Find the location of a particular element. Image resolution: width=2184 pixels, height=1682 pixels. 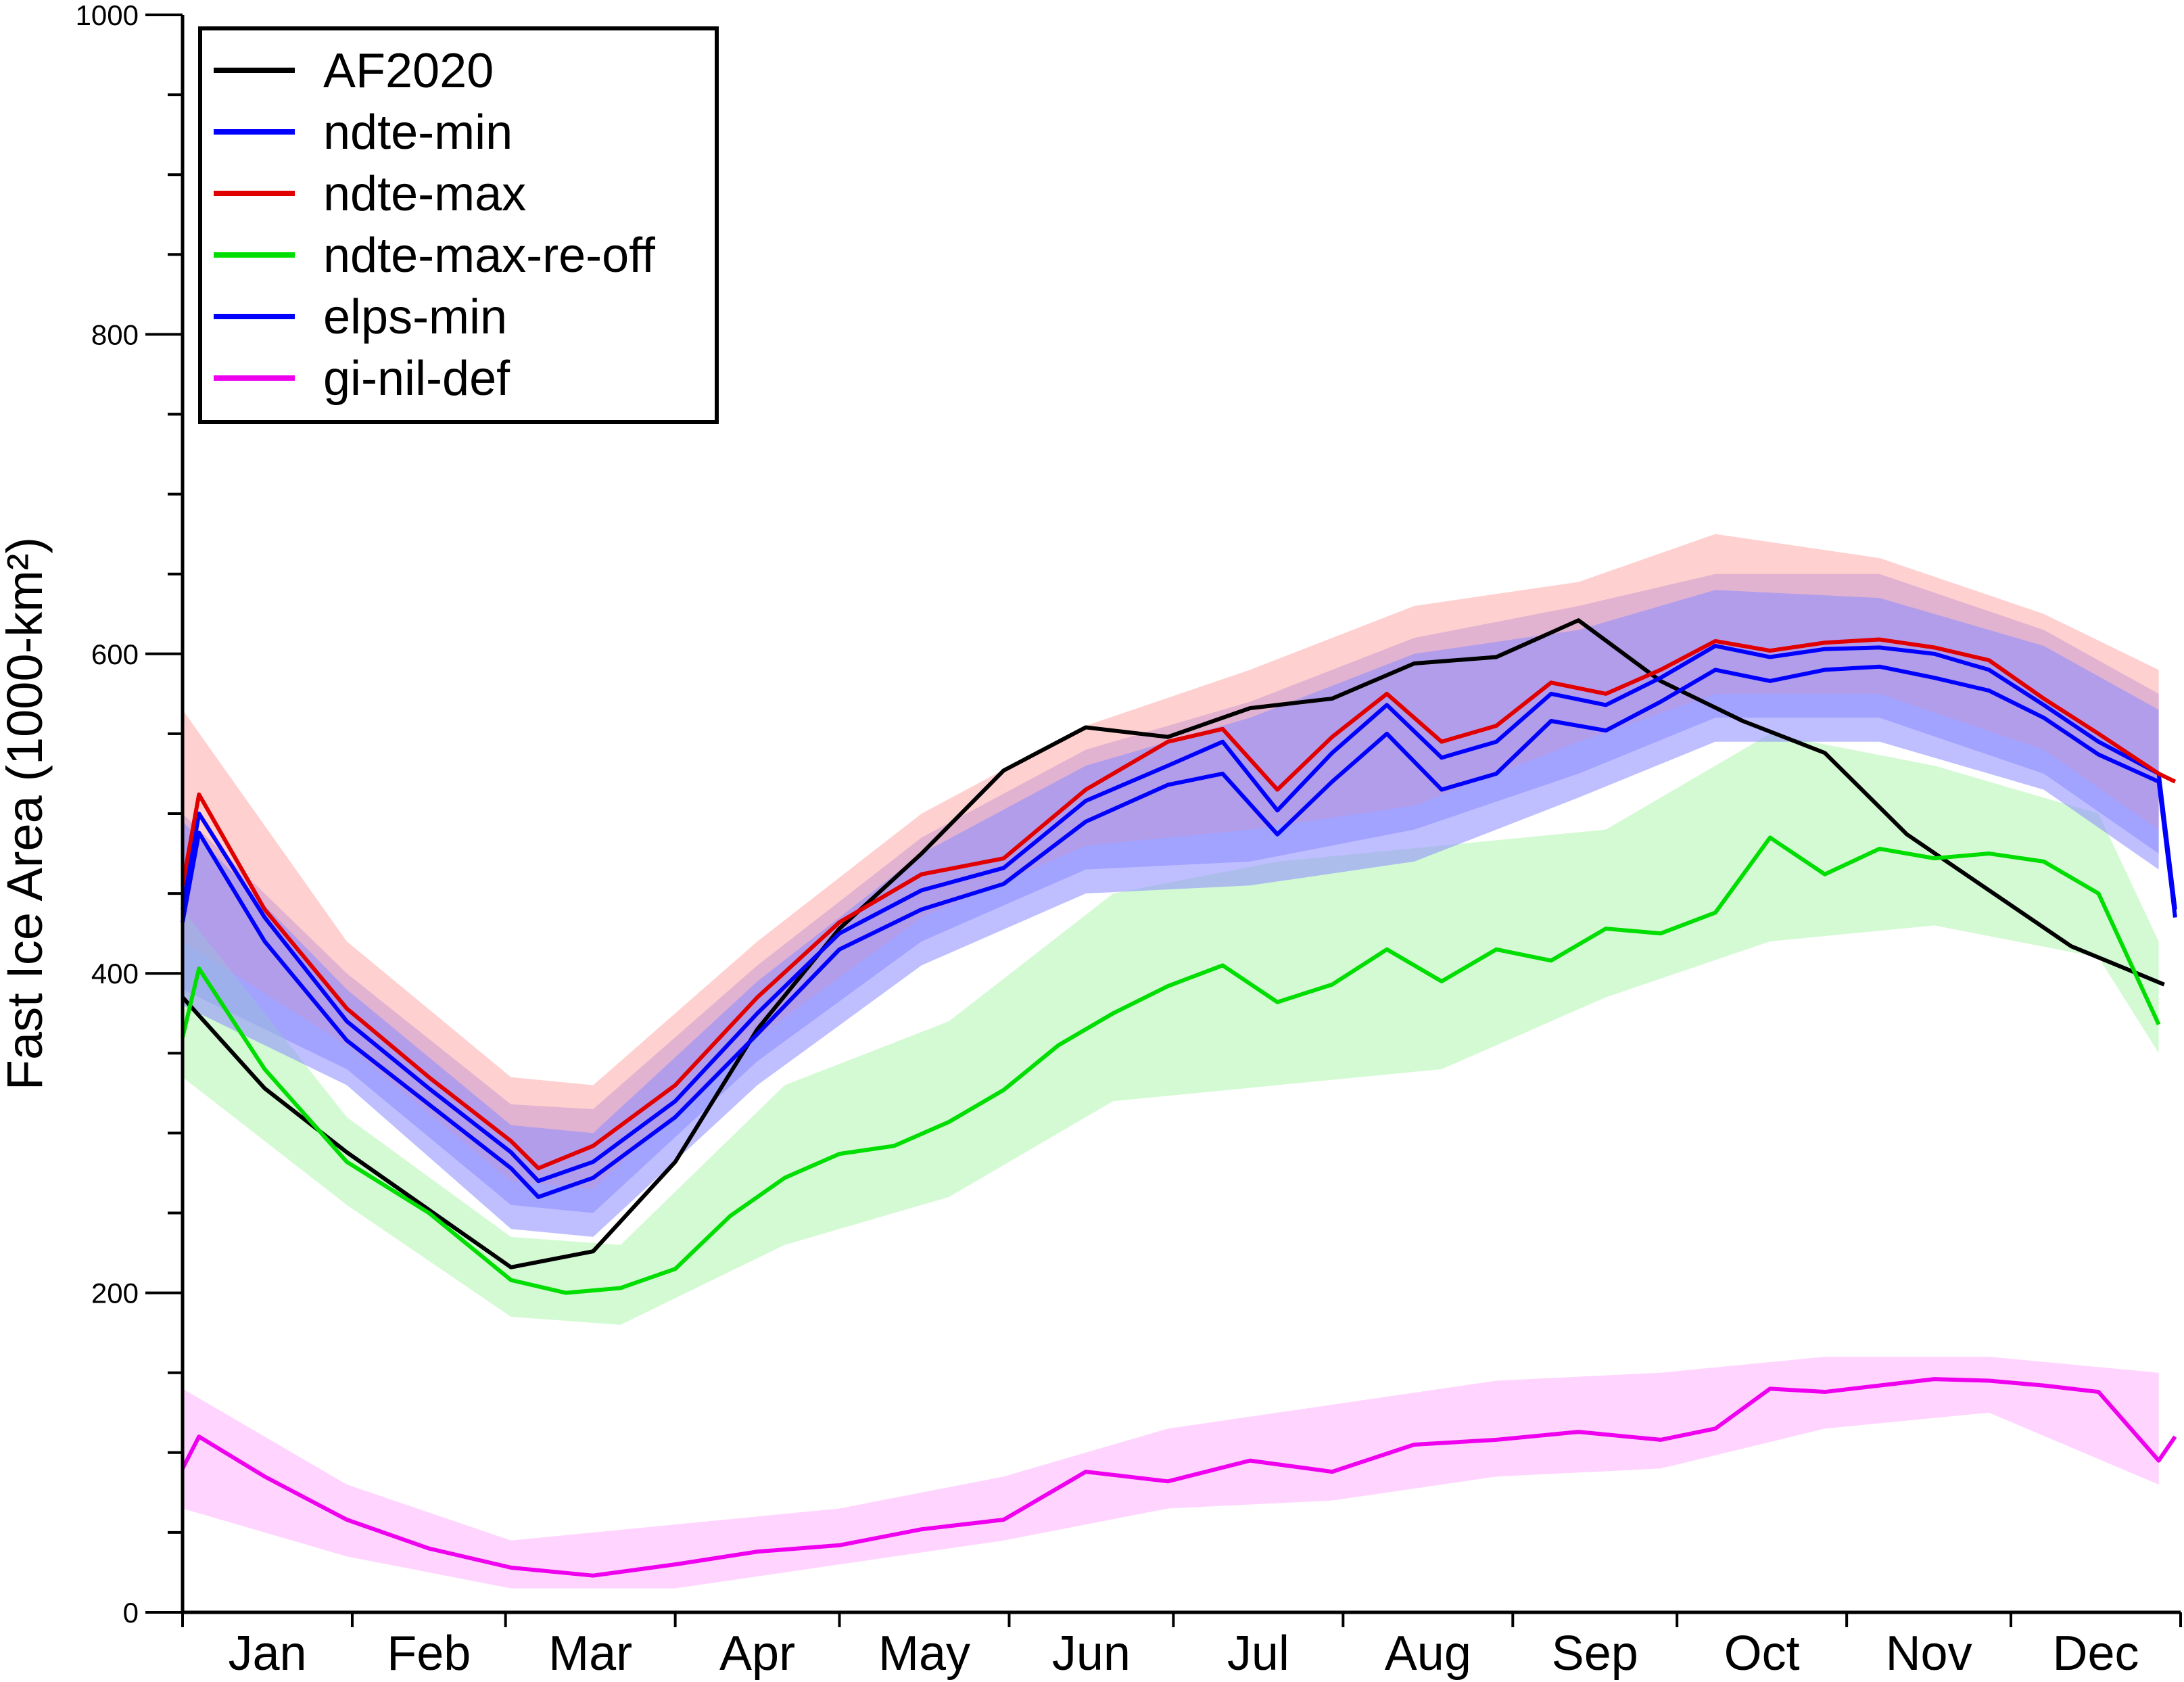

legend-label-gi-nil-def: gi-nil-def is located at coordinates (417, 379).